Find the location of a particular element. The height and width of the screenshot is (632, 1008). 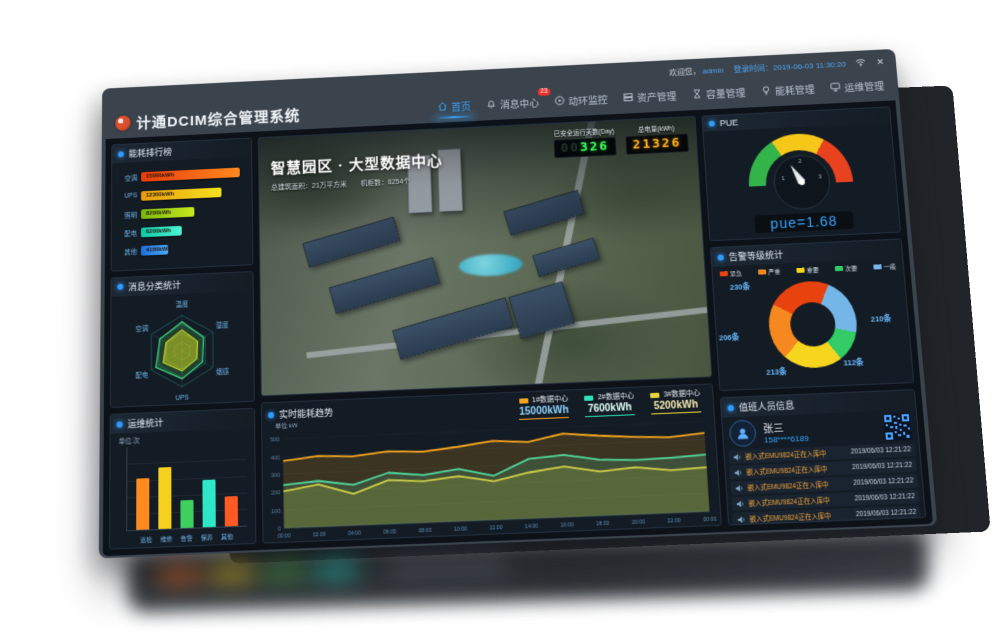

svg-text: 400 is located at coordinates (276, 458).